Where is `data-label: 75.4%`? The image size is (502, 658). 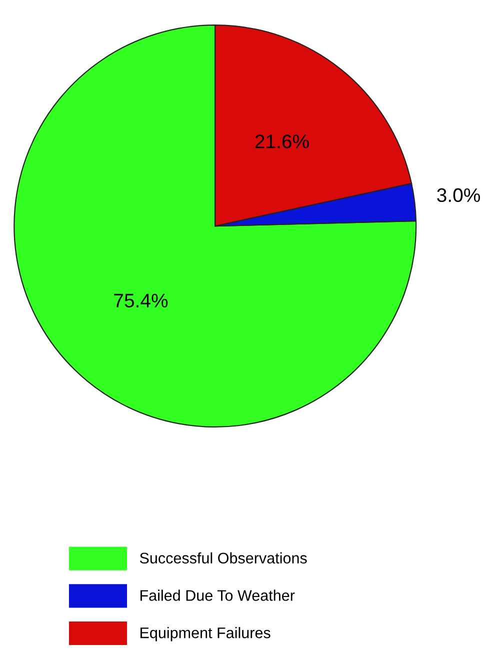
data-label: 75.4% is located at coordinates (141, 301).